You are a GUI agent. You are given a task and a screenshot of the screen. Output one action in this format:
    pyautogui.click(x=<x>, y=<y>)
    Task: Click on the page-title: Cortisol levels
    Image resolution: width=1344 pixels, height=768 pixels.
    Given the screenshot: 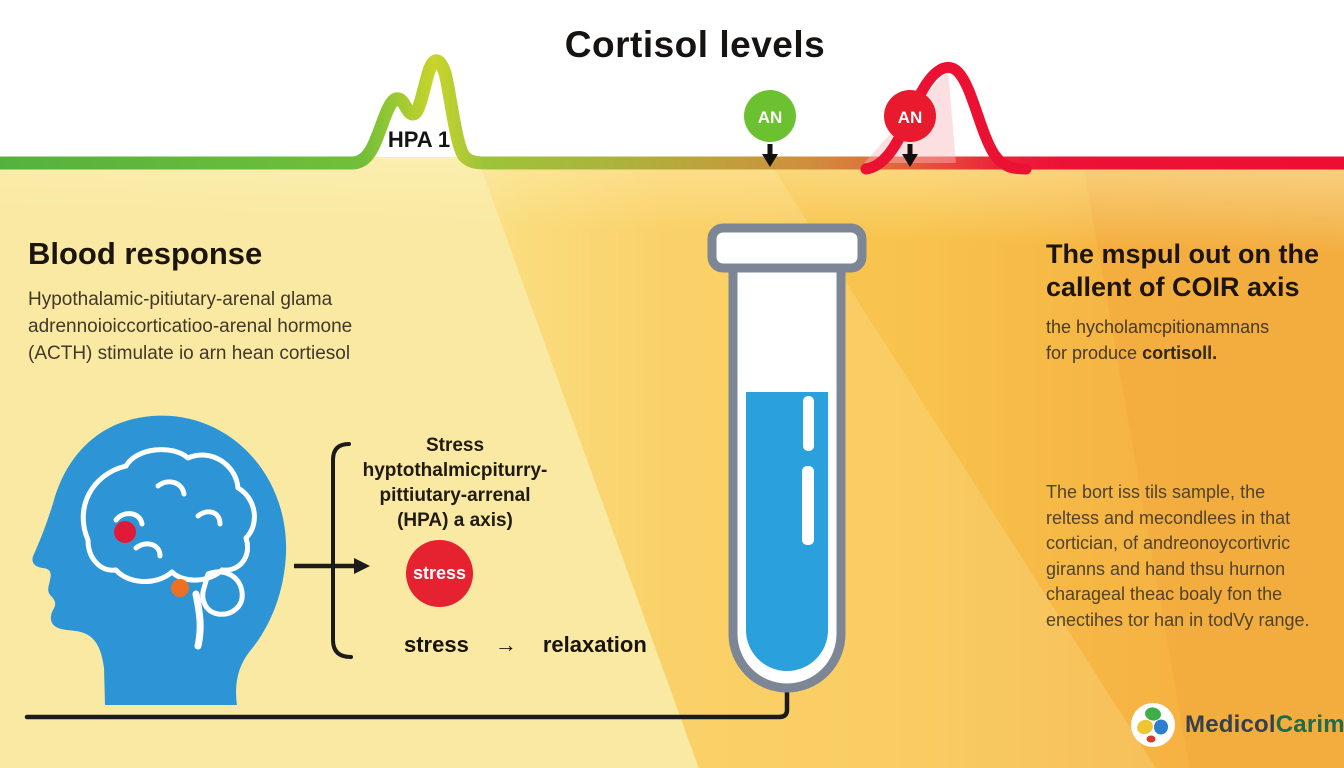 What is the action you would take?
    pyautogui.click(x=695, y=44)
    